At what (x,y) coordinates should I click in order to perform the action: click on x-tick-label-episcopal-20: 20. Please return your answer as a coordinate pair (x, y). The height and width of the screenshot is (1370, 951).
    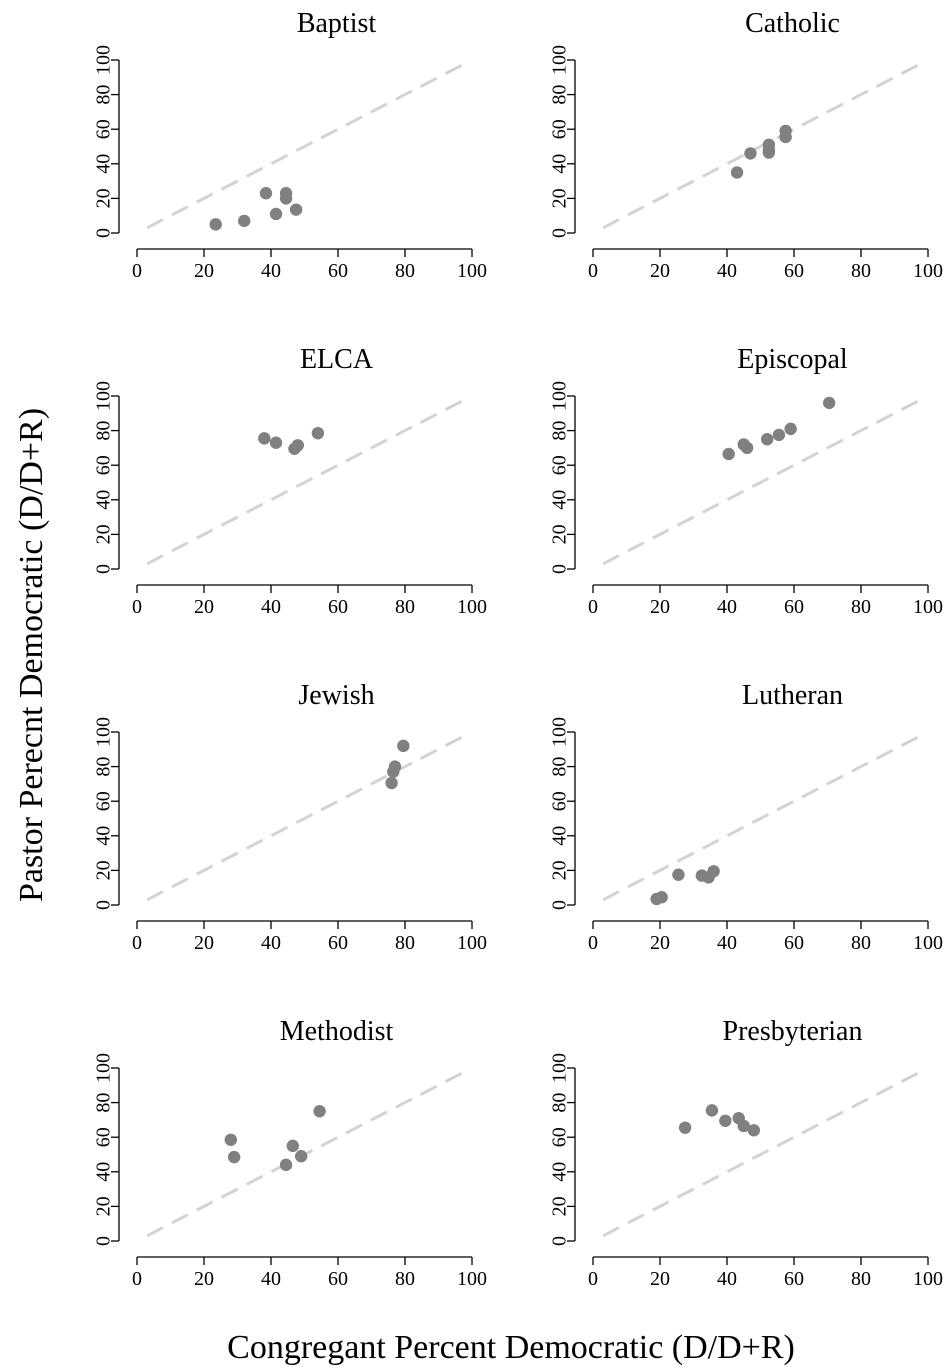
    Looking at the image, I should click on (660, 607).